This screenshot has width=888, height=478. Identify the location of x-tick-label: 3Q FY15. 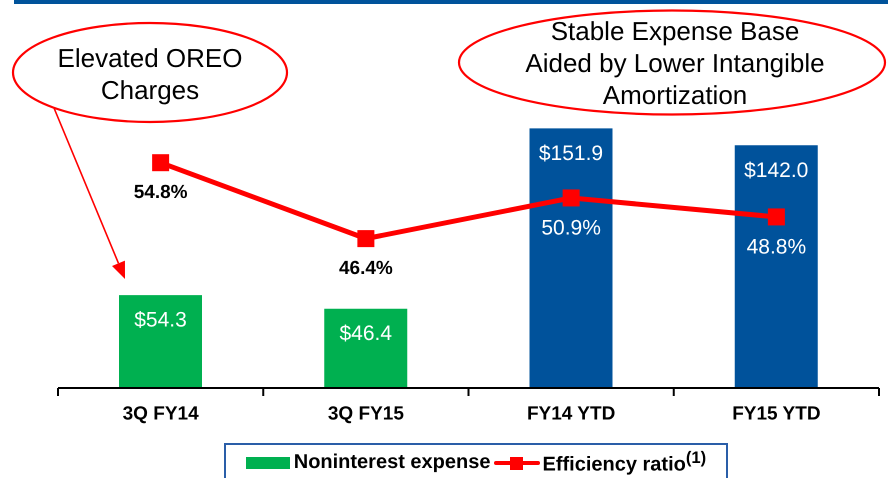
(366, 414).